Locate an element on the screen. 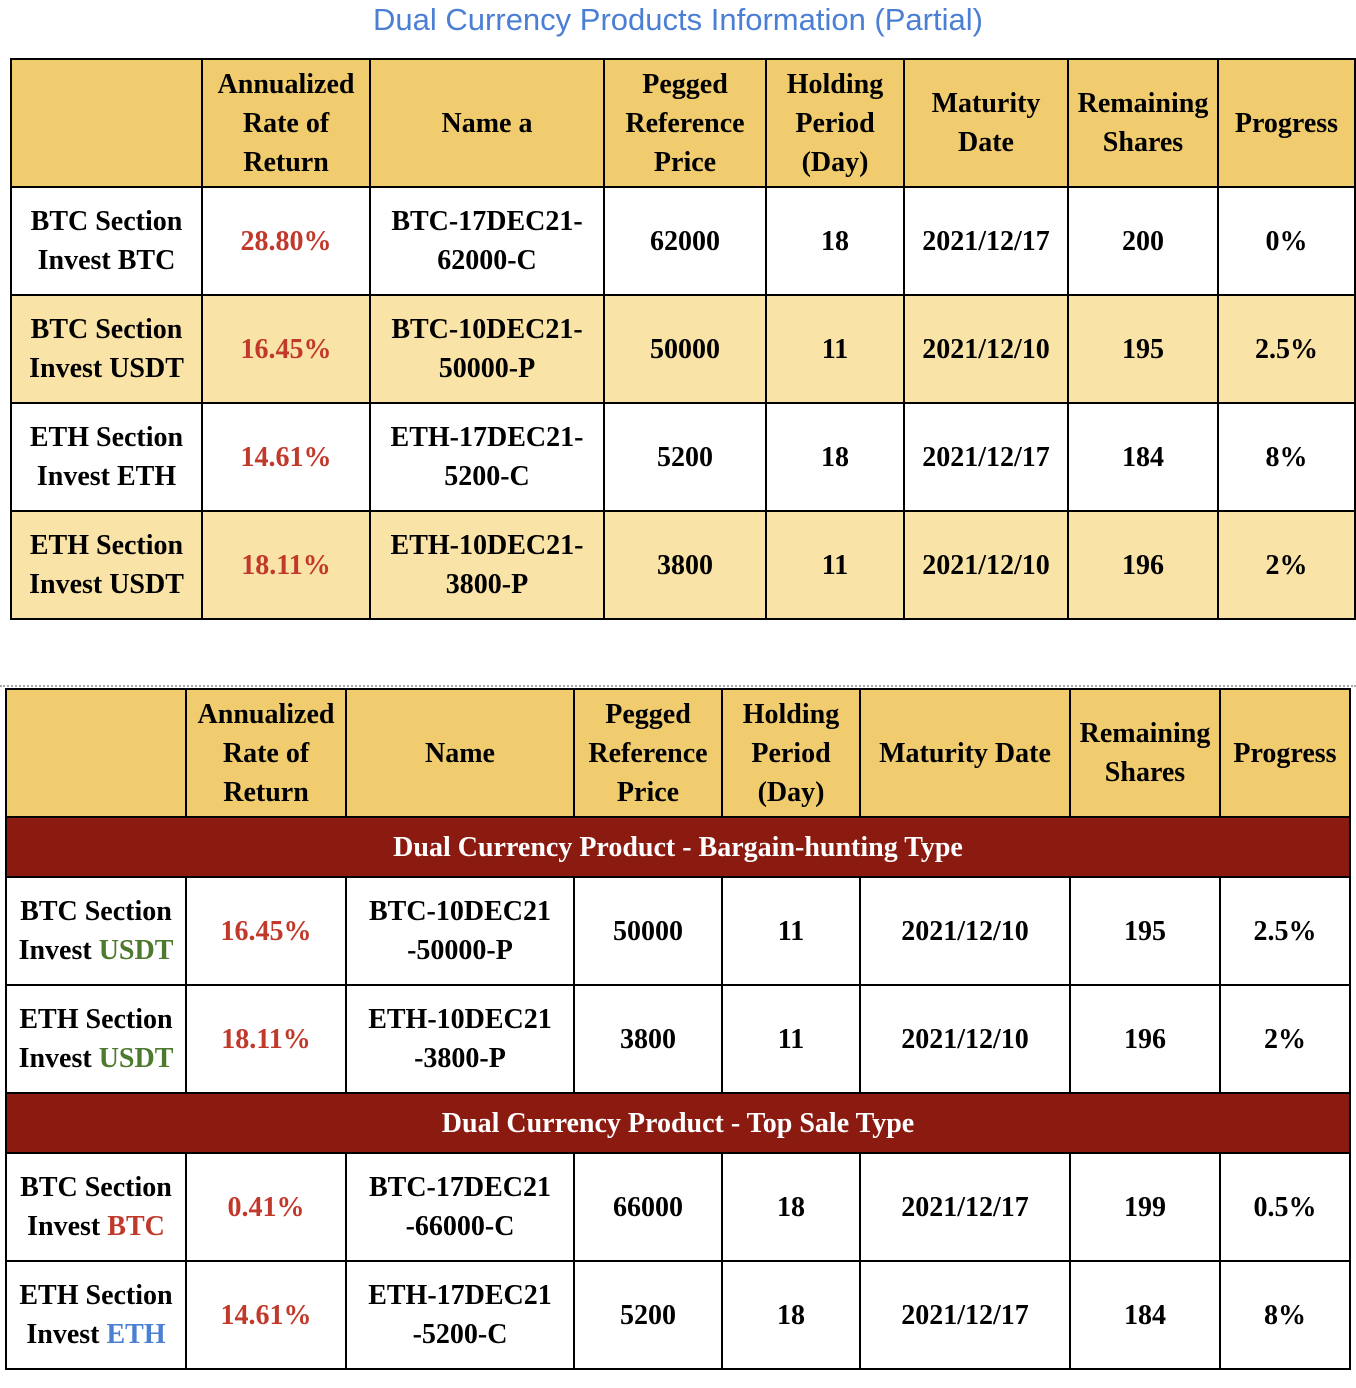 The image size is (1356, 1388). name-line: BTC-17DEC21 is located at coordinates (459, 1187).